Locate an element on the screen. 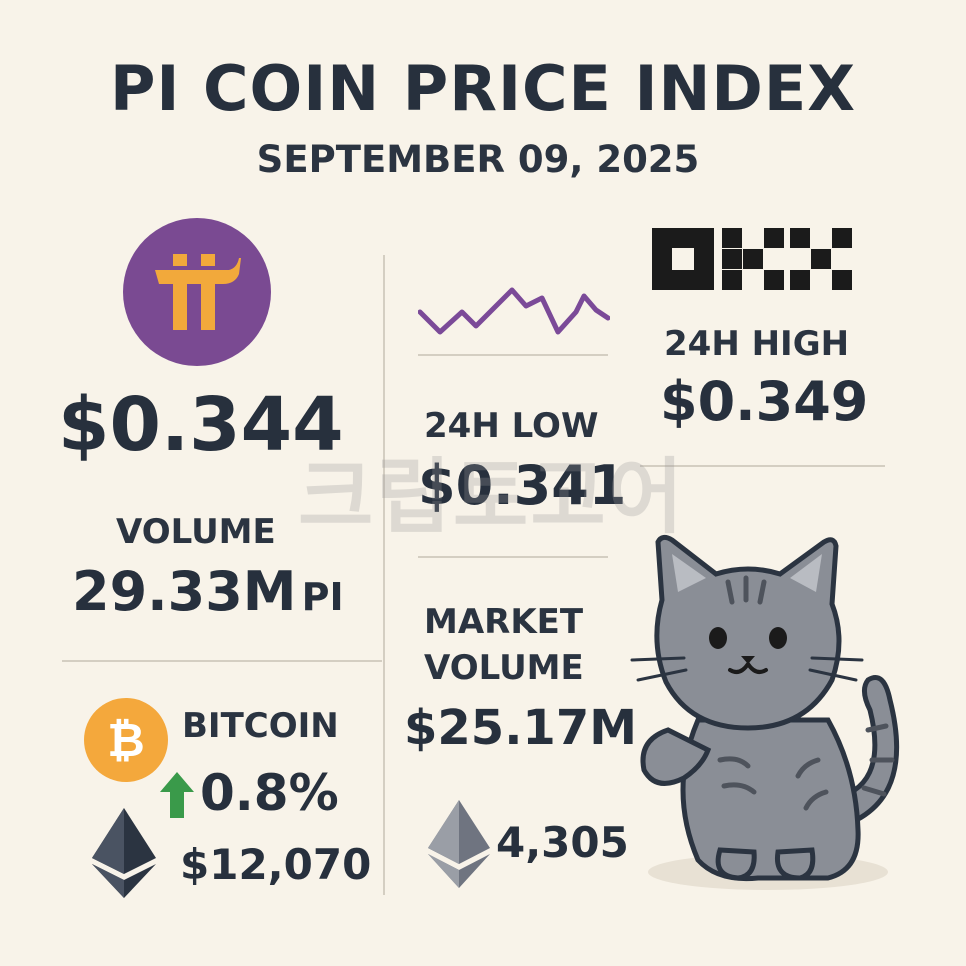 The width and height of the screenshot is (966, 966). volume-value-row: 29.33M PI is located at coordinates (208, 591).